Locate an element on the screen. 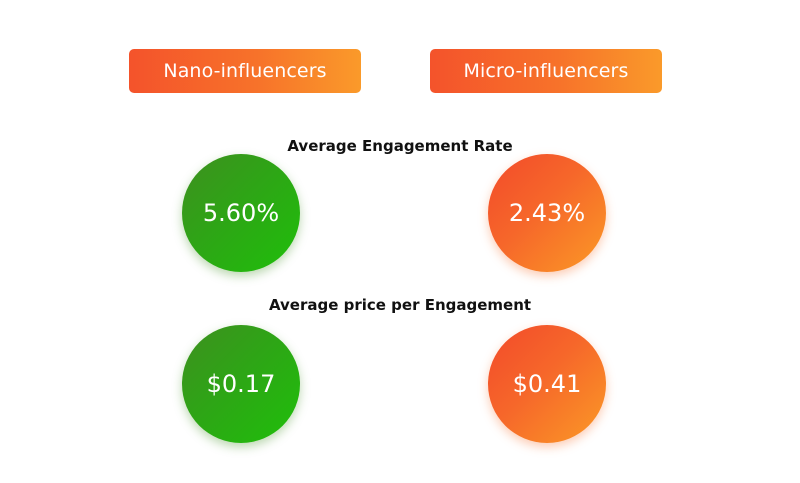  nano-price-per-engagement-value: $0.17 is located at coordinates (241, 384).